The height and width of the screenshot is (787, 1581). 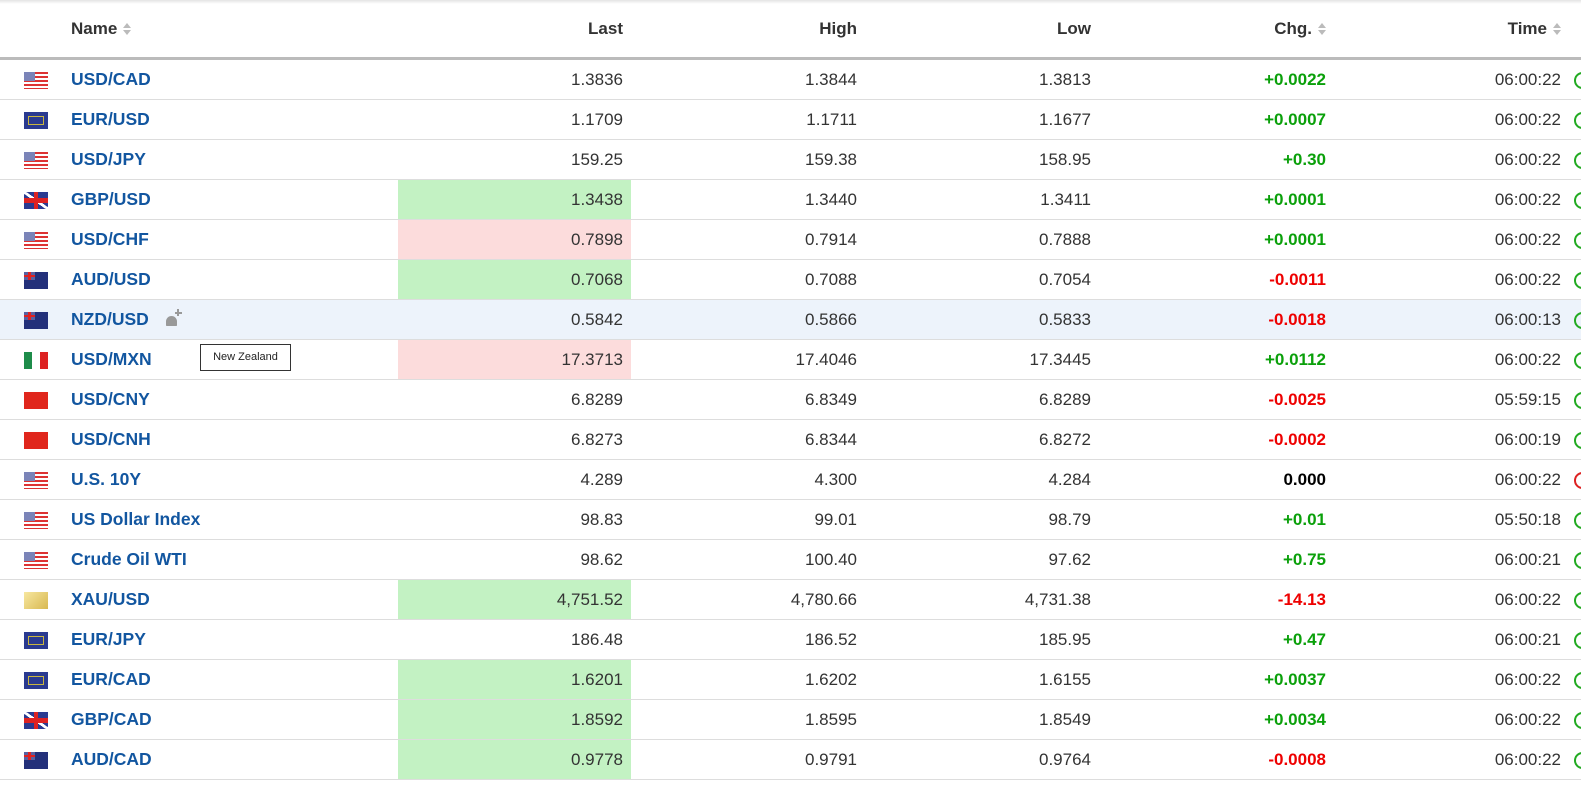 I want to click on instrument-link: EUR/USD, so click(x=110, y=119).